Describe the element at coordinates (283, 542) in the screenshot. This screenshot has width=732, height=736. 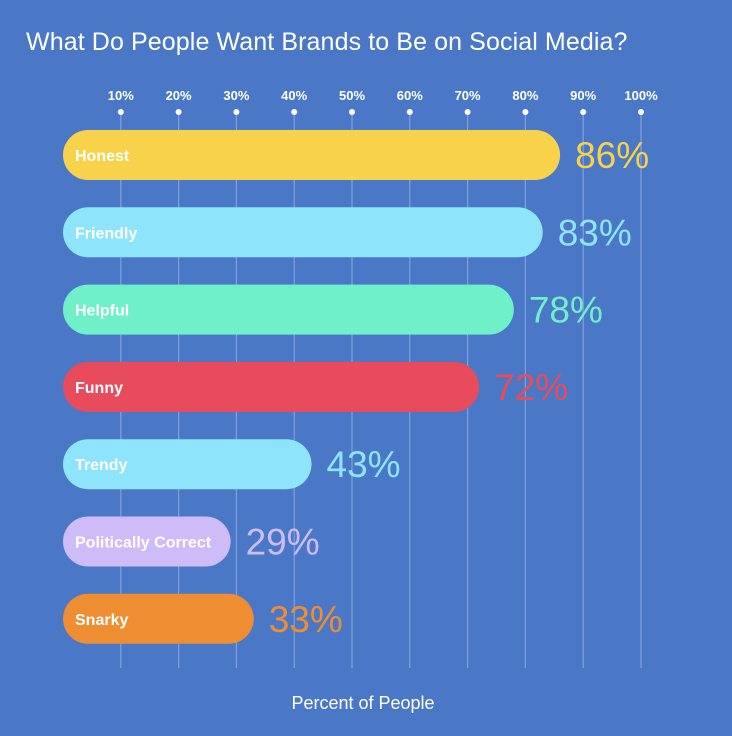
I see `bar-value-label: 29%` at that location.